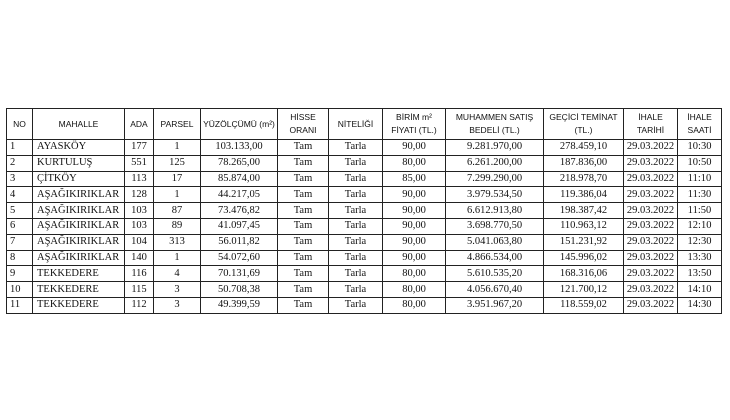 This screenshot has width=730, height=420. Describe the element at coordinates (139, 195) in the screenshot. I see `cell-ada: 128` at that location.